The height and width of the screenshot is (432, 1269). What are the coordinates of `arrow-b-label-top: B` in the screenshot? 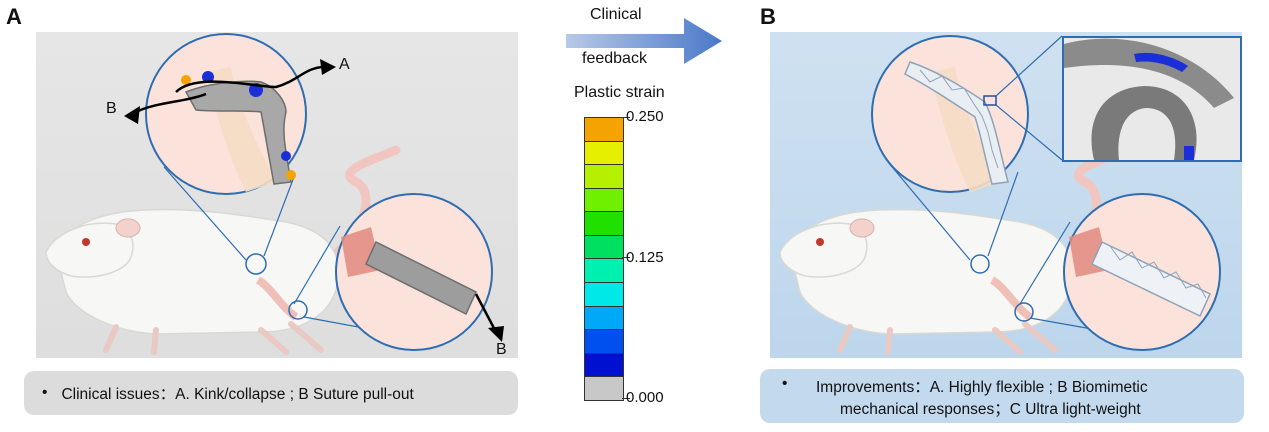 It's located at (111, 108).